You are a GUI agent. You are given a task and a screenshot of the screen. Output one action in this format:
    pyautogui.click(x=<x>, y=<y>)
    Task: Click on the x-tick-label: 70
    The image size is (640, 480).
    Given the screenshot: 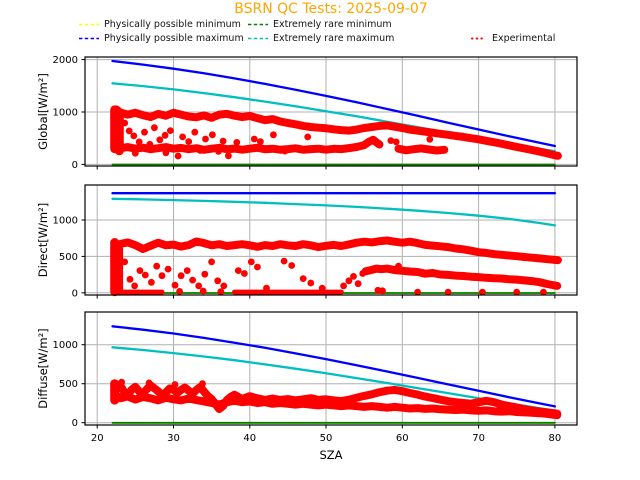 What is the action you would take?
    pyautogui.click(x=478, y=438)
    